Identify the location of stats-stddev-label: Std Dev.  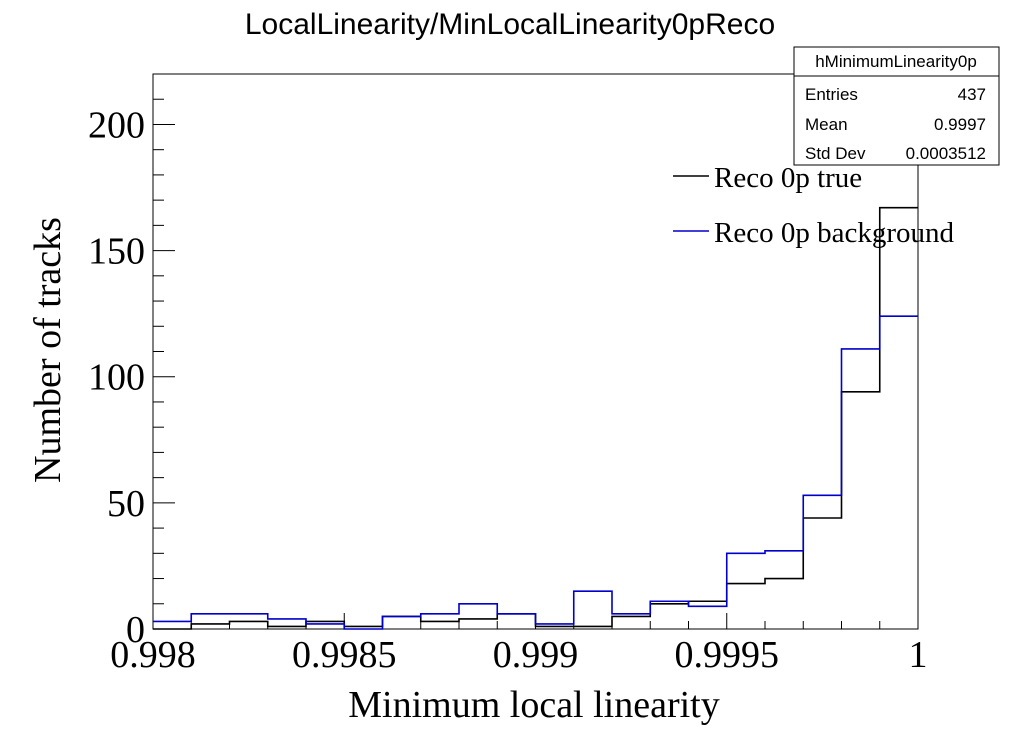
(835, 153).